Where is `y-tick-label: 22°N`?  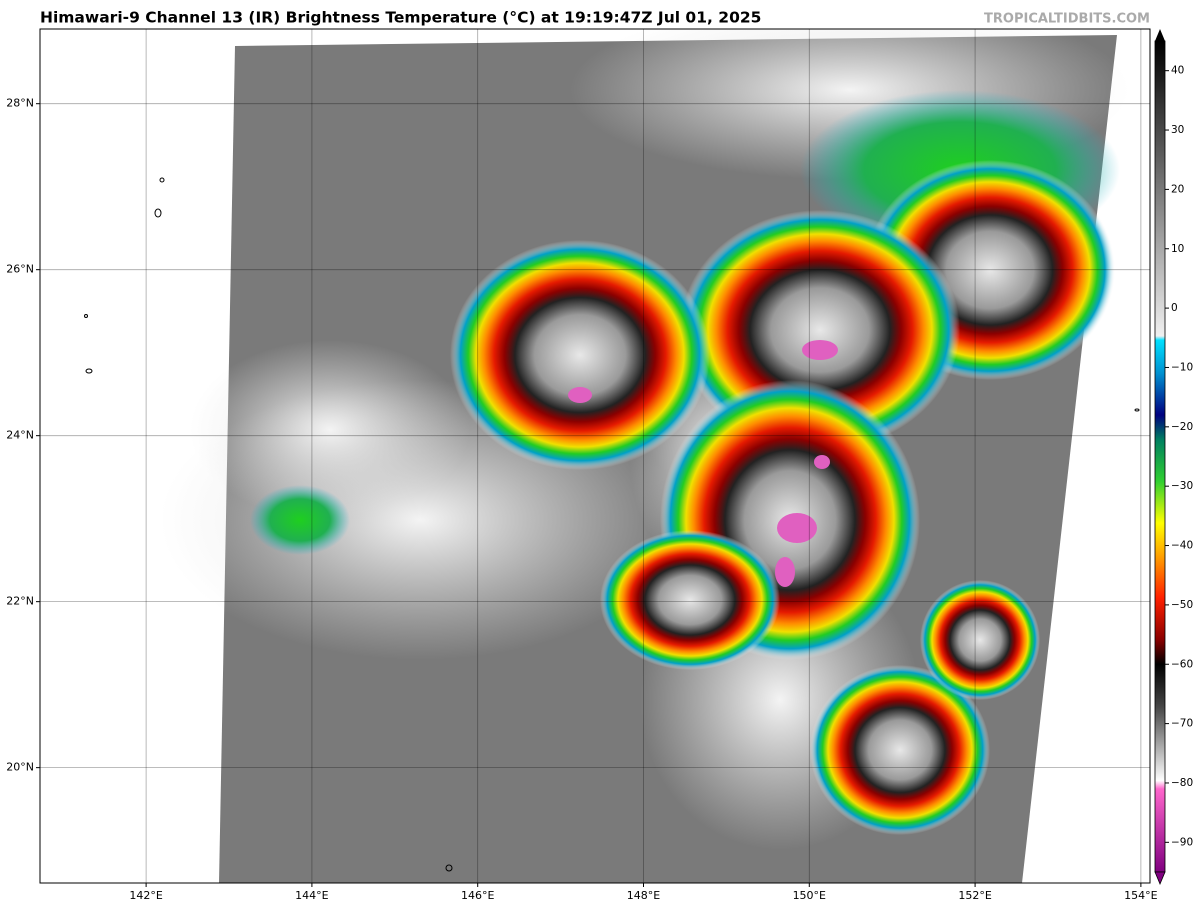 y-tick-label: 22°N is located at coordinates (20, 601).